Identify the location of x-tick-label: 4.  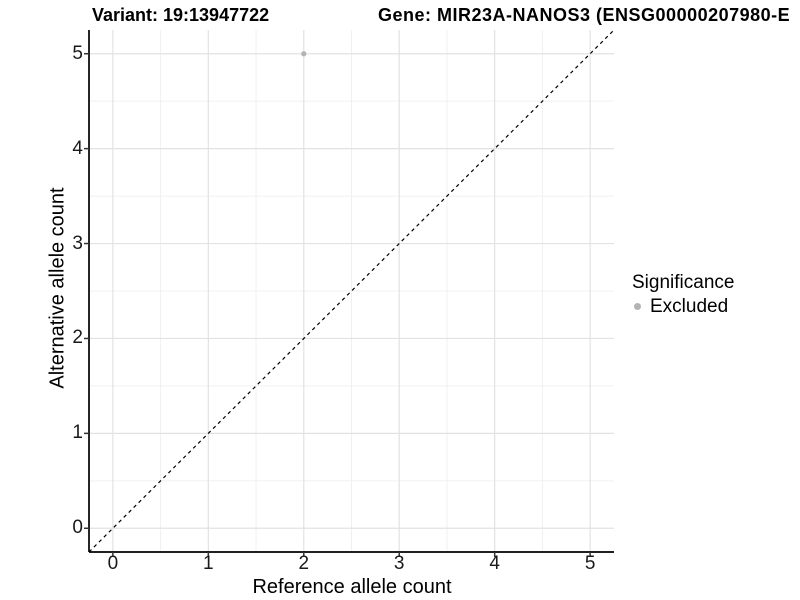
(494, 563).